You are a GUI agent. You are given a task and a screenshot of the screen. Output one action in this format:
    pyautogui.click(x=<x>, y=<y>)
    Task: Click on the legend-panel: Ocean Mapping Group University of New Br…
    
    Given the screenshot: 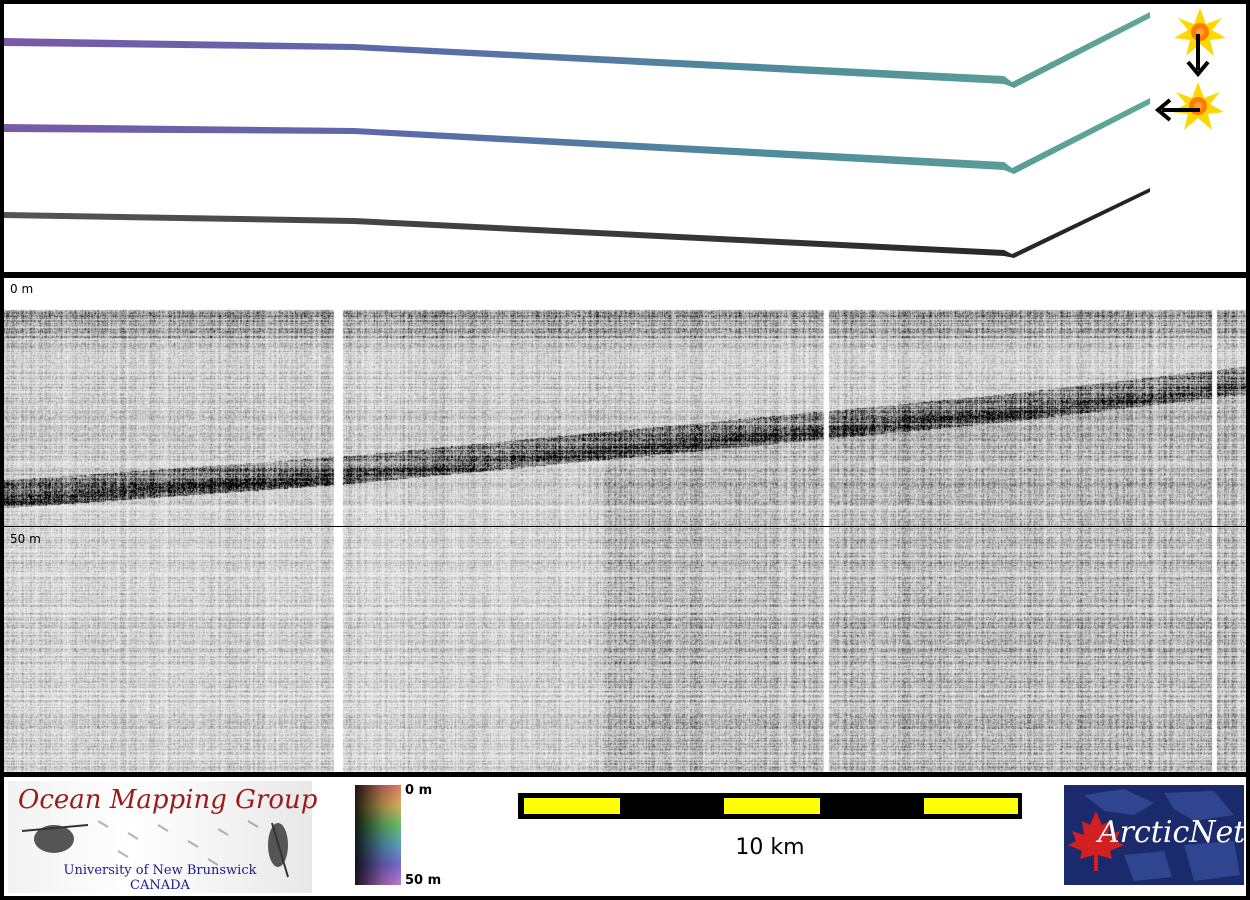 What is the action you would take?
    pyautogui.click(x=625, y=836)
    